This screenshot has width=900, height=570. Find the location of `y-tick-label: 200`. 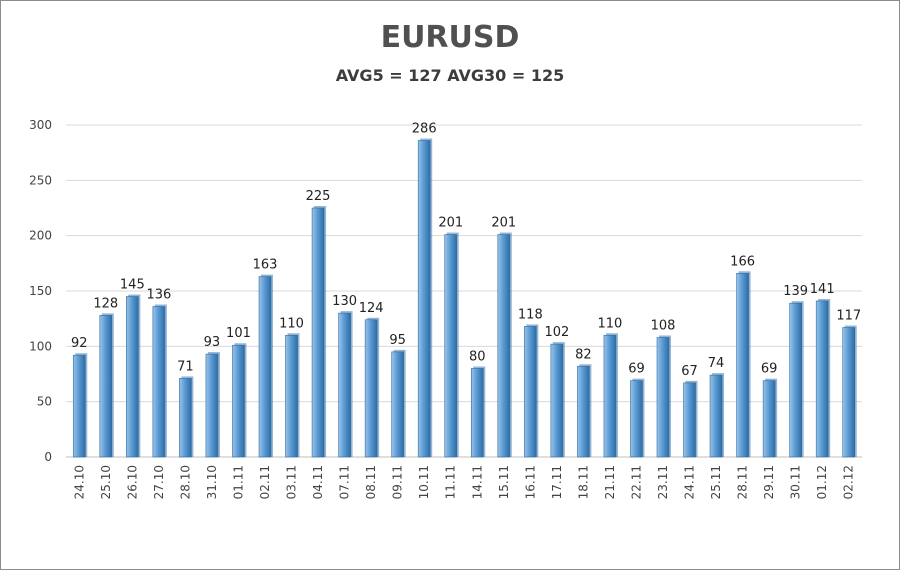

y-tick-label: 200 is located at coordinates (40, 236).